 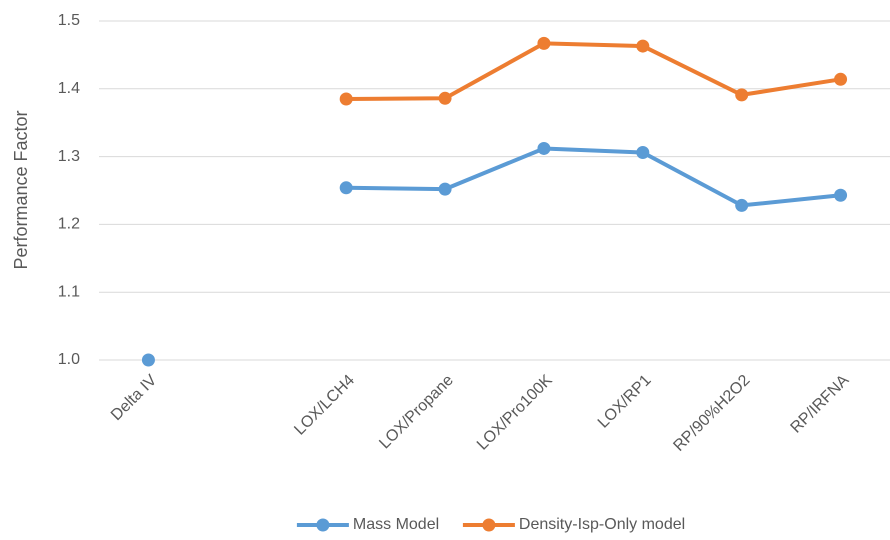 I want to click on x-tick-label: Delta IV, so click(x=134, y=398).